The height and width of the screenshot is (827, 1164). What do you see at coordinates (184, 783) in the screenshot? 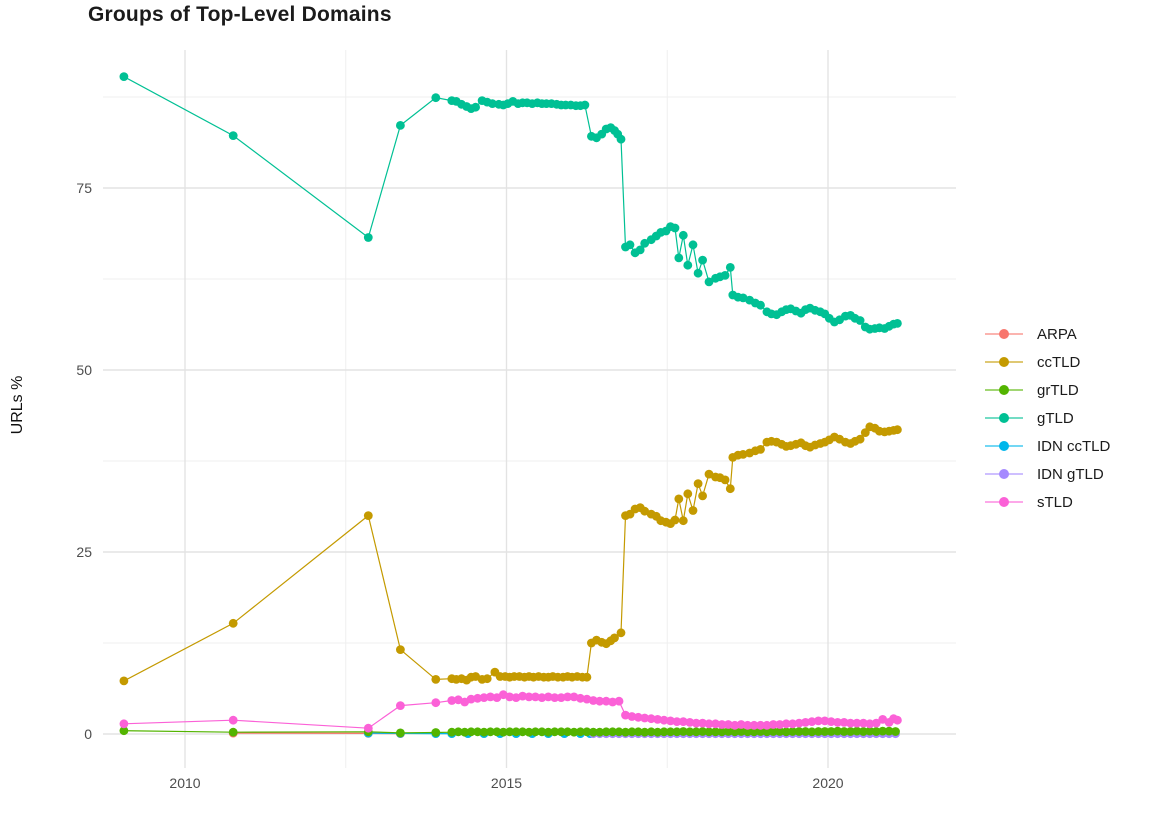
I see `x-tick-label: 2010` at bounding box center [184, 783].